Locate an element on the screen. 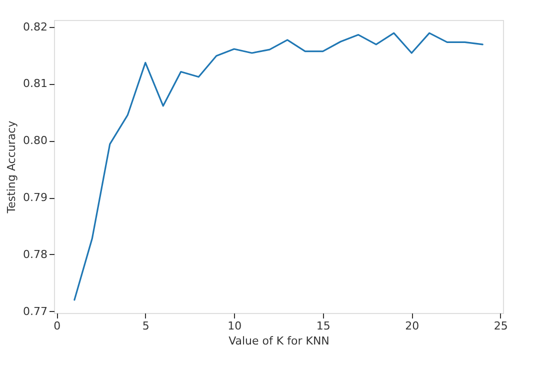 The height and width of the screenshot is (374, 554). x-tick-label: 20 is located at coordinates (412, 326).